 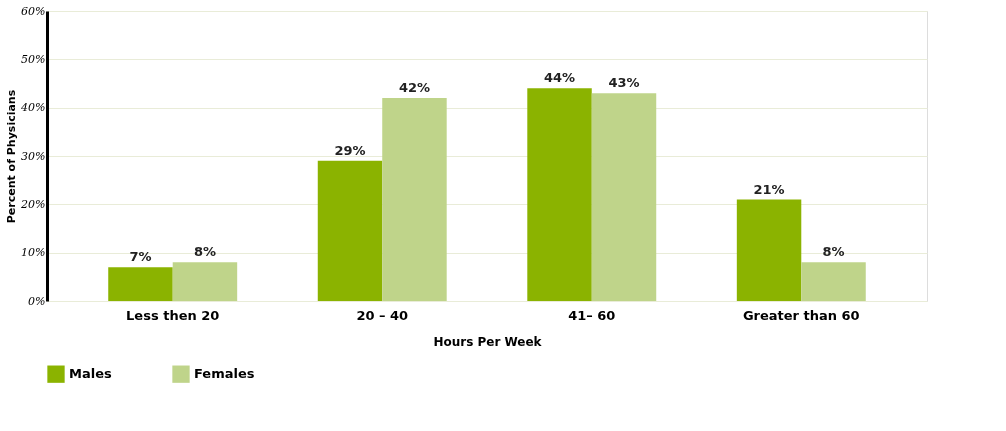 I want to click on text: 43%, so click(x=624, y=83).